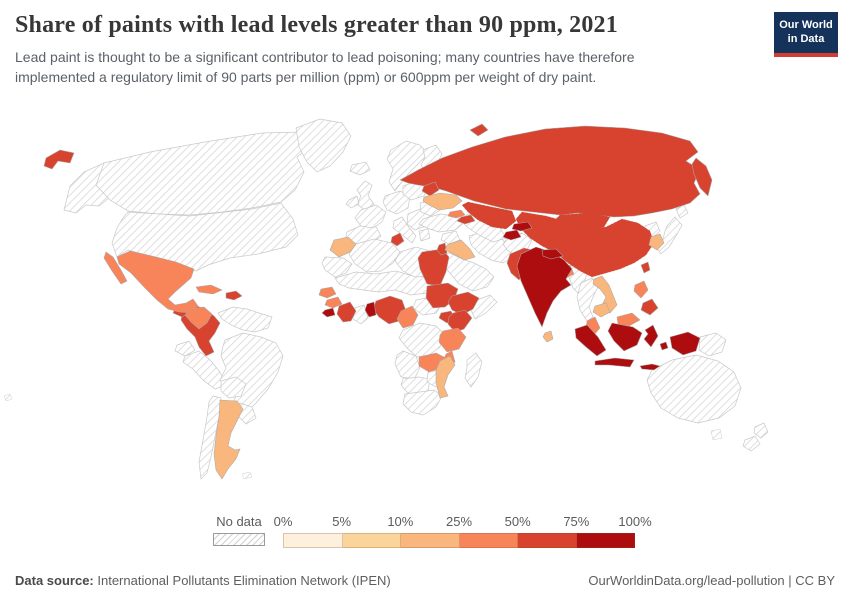 The image size is (850, 600). What do you see at coordinates (404, 230) in the screenshot?
I see `region-italy` at bounding box center [404, 230].